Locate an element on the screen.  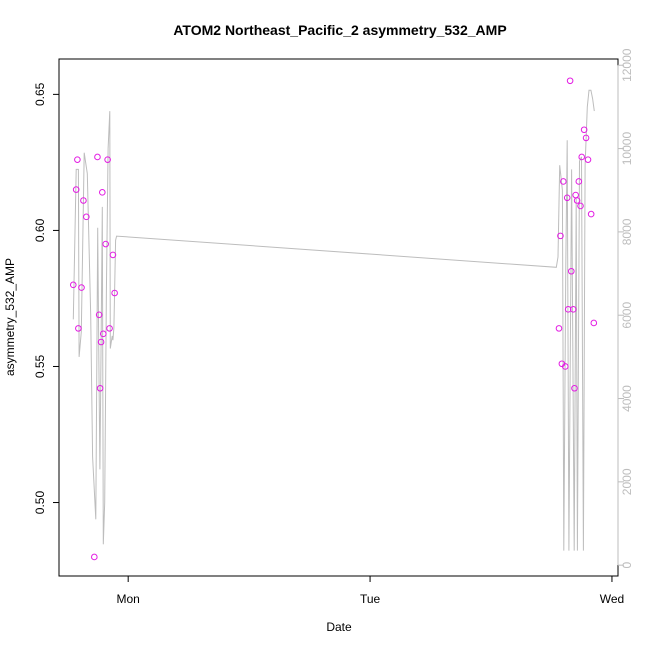
y-axis-left: 0.50 0.55 0.60 0.65 is located at coordinates (46, 298).